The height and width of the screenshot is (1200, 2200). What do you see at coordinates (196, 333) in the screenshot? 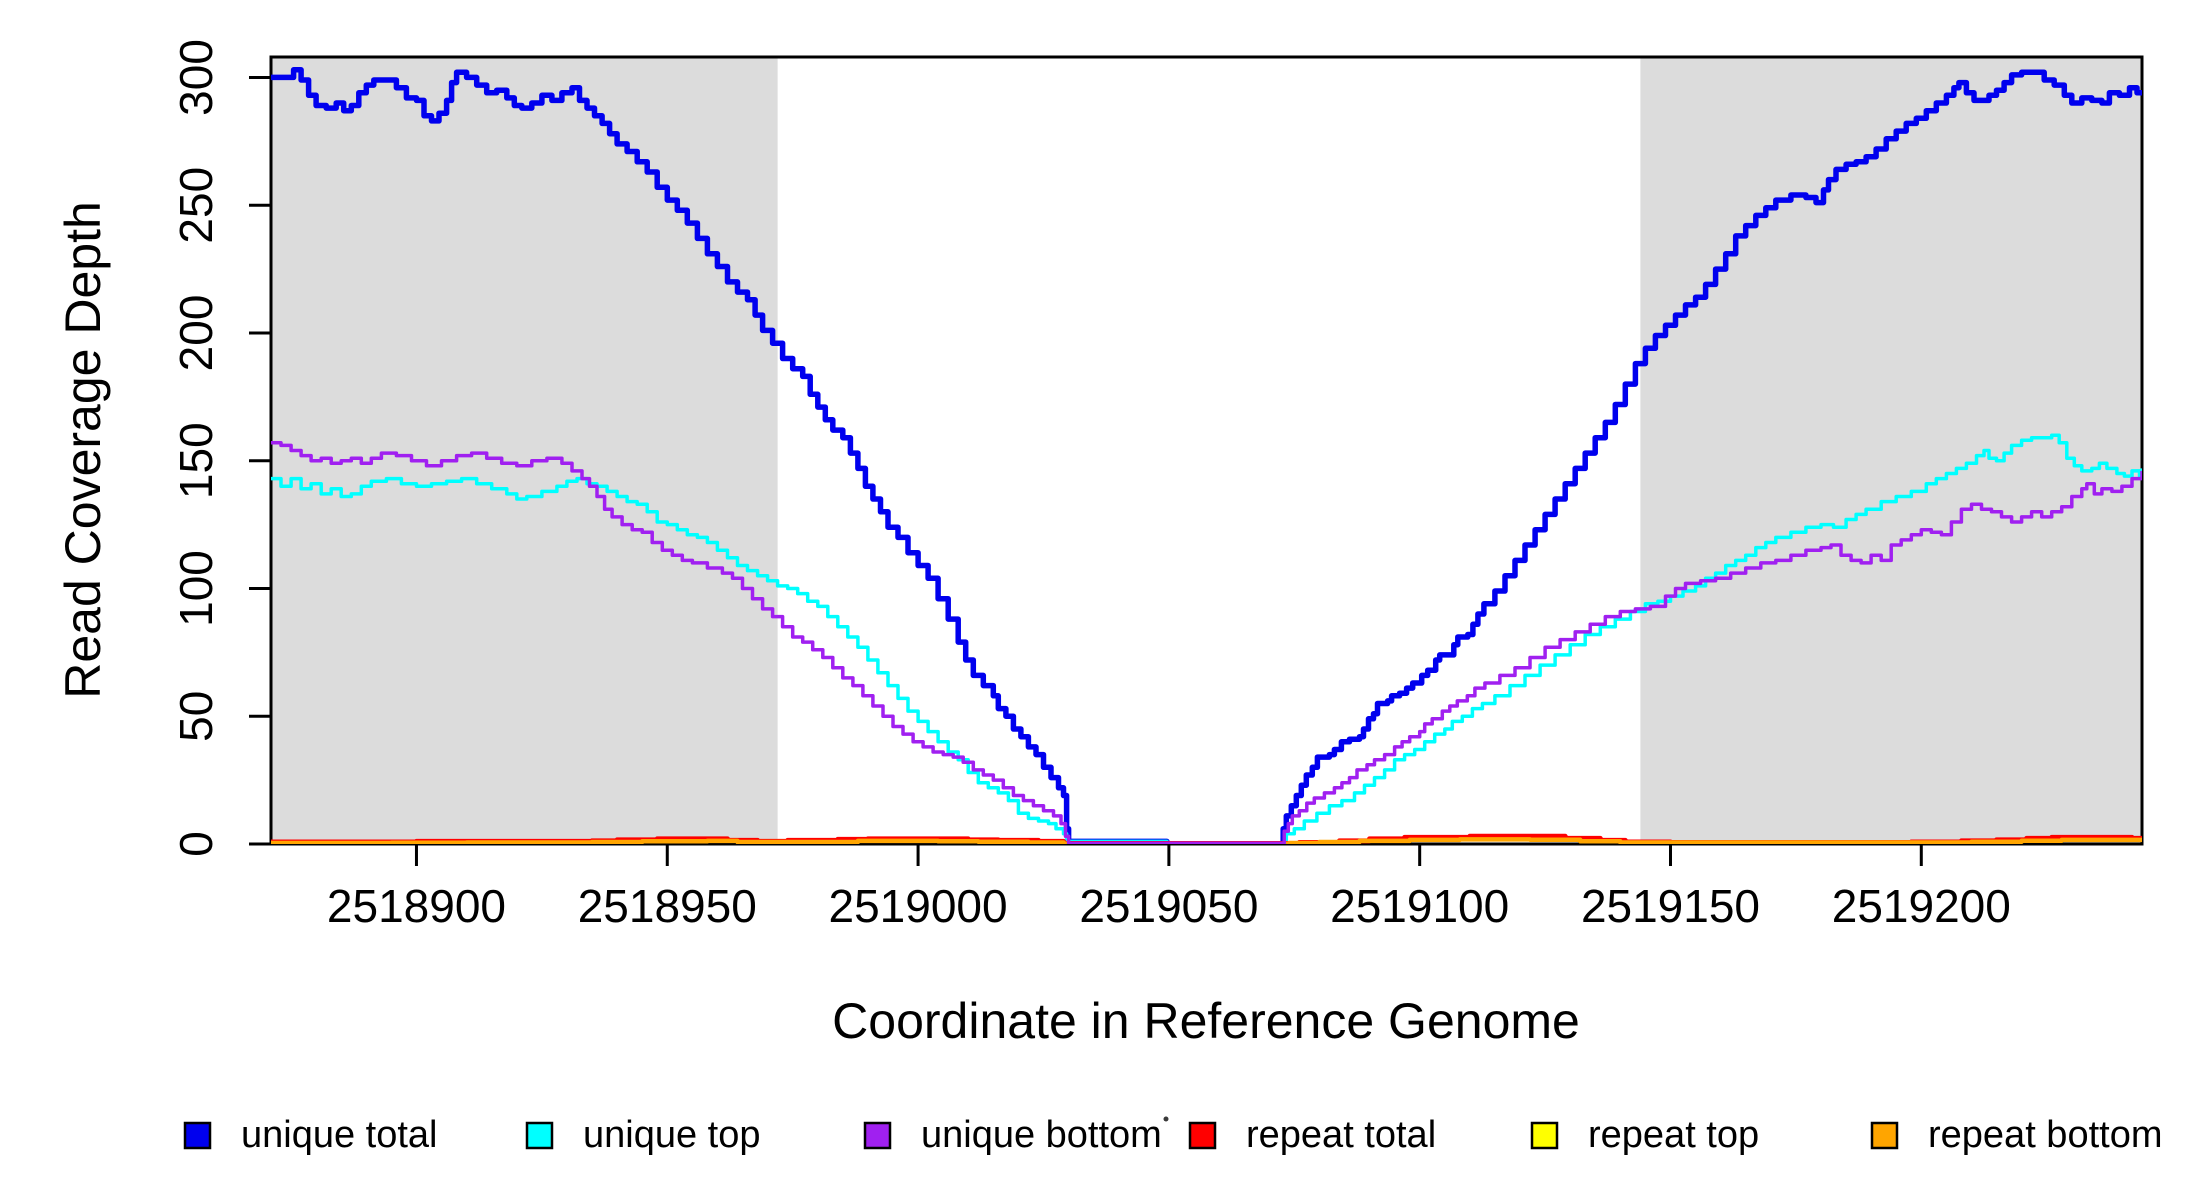
I see `y-tick-label: 200` at bounding box center [196, 333].